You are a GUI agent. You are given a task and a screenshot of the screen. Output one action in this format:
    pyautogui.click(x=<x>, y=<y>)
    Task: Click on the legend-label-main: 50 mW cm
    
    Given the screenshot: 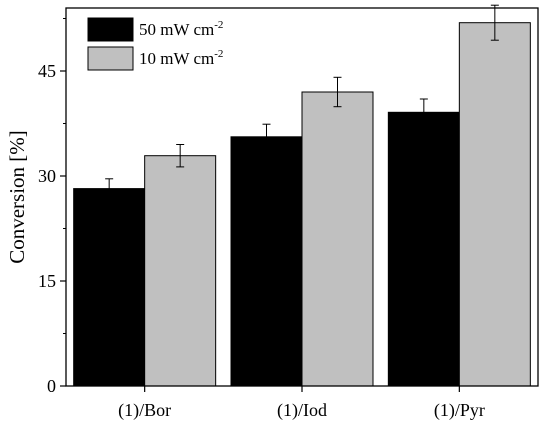 What is the action you would take?
    pyautogui.click(x=176, y=29)
    